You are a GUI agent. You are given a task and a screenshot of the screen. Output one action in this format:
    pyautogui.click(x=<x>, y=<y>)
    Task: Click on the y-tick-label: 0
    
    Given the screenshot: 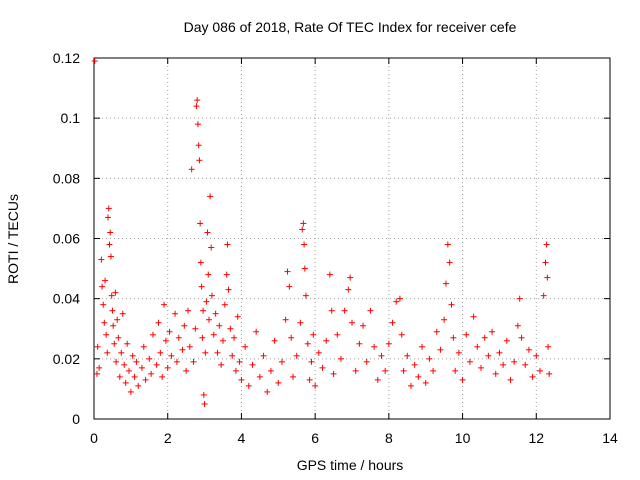 What is the action you would take?
    pyautogui.click(x=76, y=419)
    